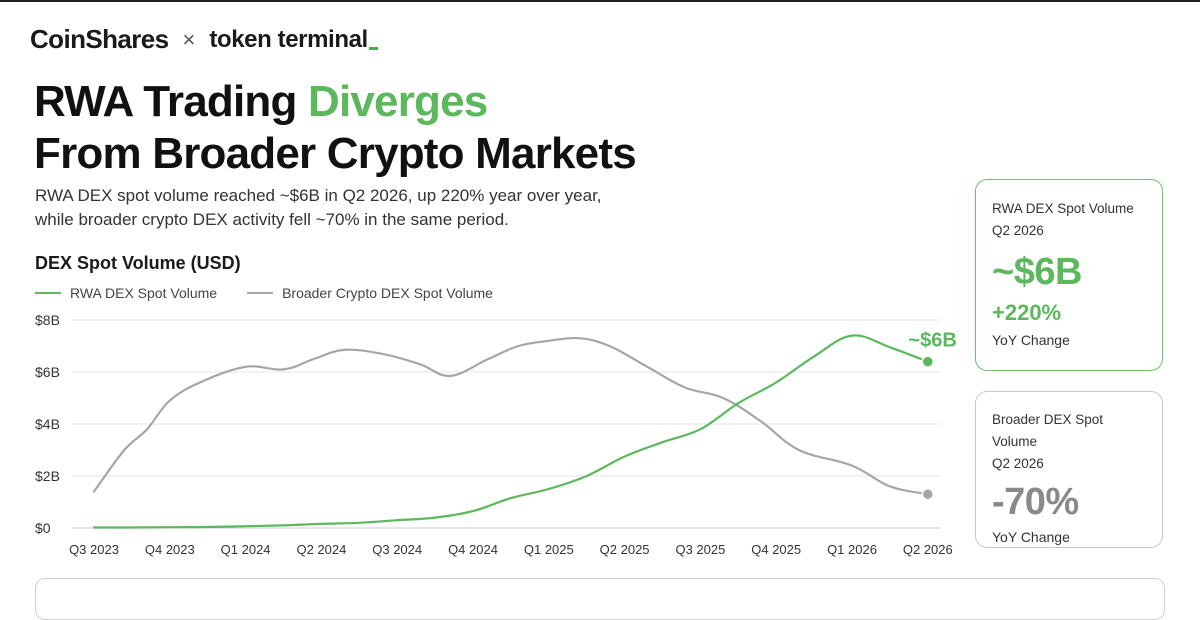 The width and height of the screenshot is (1200, 620). What do you see at coordinates (700, 549) in the screenshot?
I see `x-tick-label: Q3 2025` at bounding box center [700, 549].